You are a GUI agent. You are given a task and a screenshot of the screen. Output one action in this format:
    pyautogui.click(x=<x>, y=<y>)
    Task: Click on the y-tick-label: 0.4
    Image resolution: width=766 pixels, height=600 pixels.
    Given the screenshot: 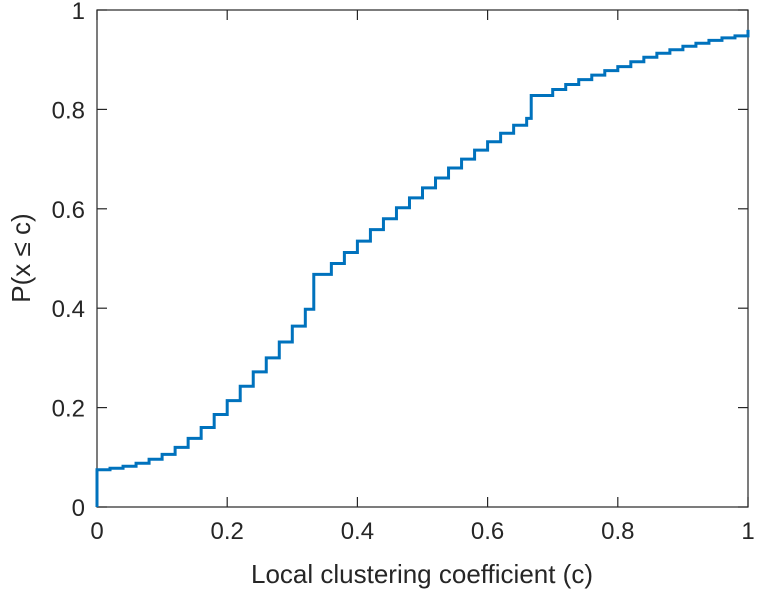 What is the action you would take?
    pyautogui.click(x=68, y=309)
    